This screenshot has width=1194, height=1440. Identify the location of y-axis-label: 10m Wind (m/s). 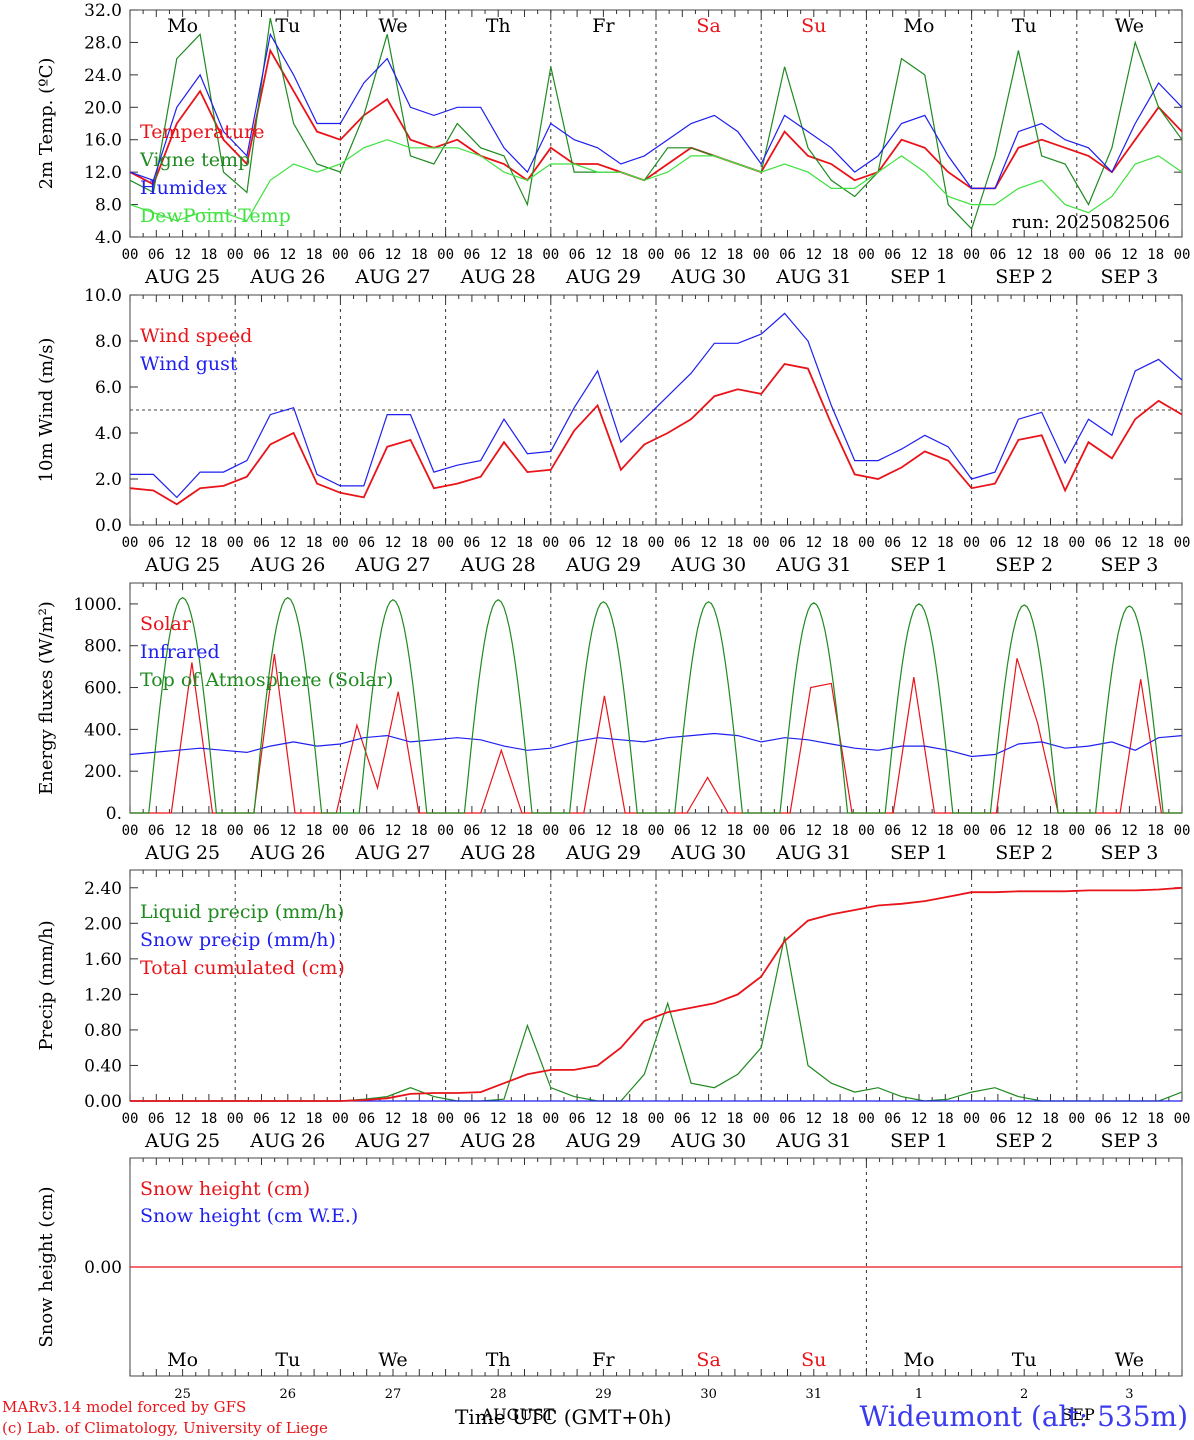
(46, 410).